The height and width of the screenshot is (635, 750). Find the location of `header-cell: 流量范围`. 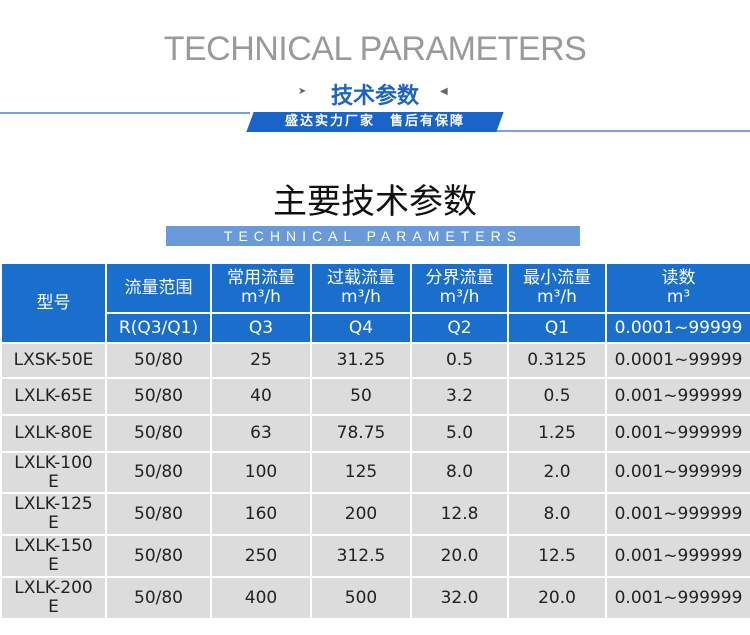

header-cell: 流量范围 is located at coordinates (158, 288).